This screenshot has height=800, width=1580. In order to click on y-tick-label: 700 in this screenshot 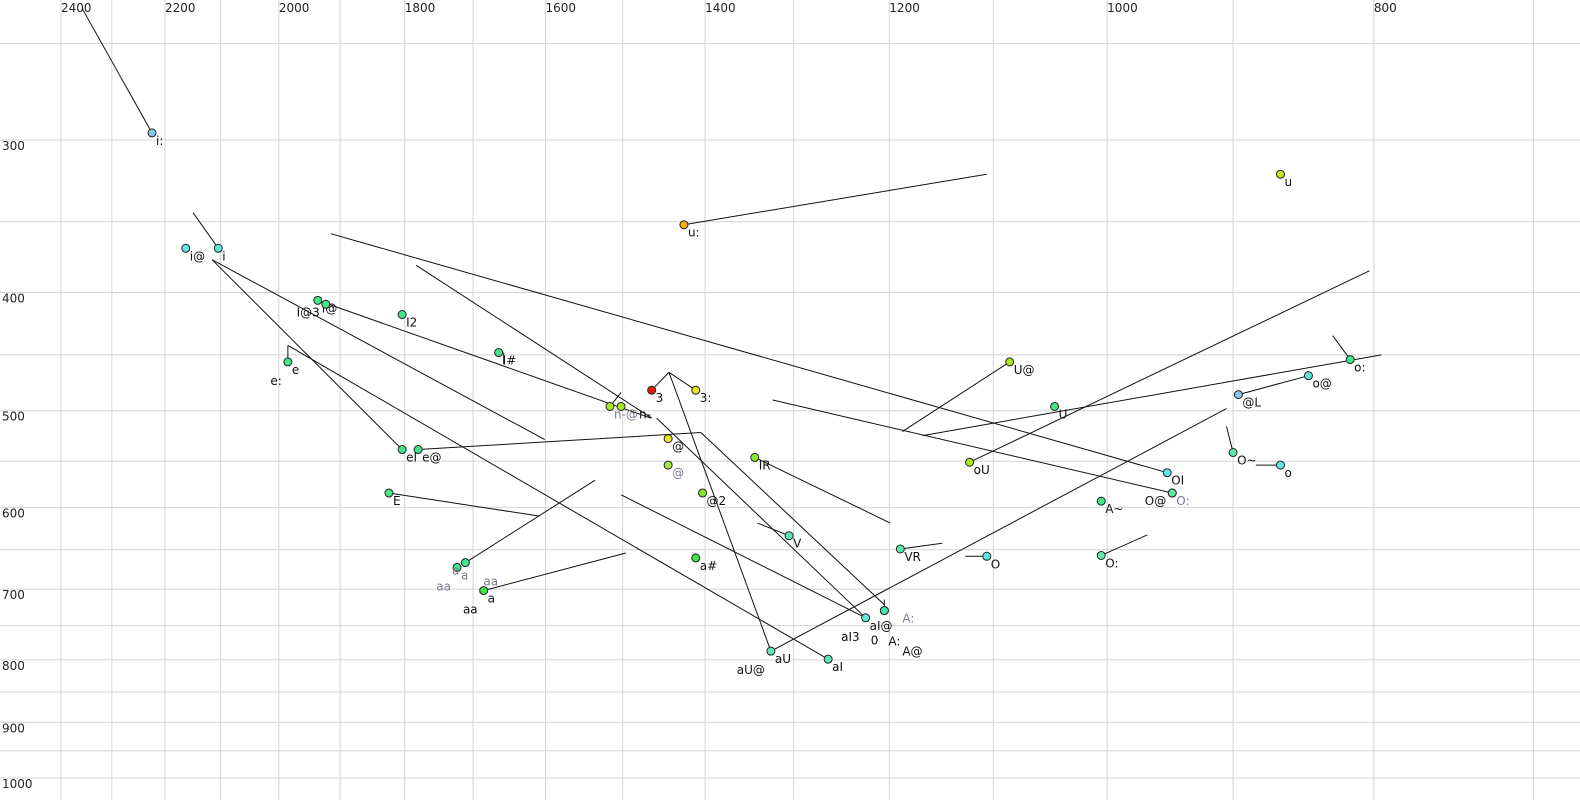, I will do `click(13, 595)`.